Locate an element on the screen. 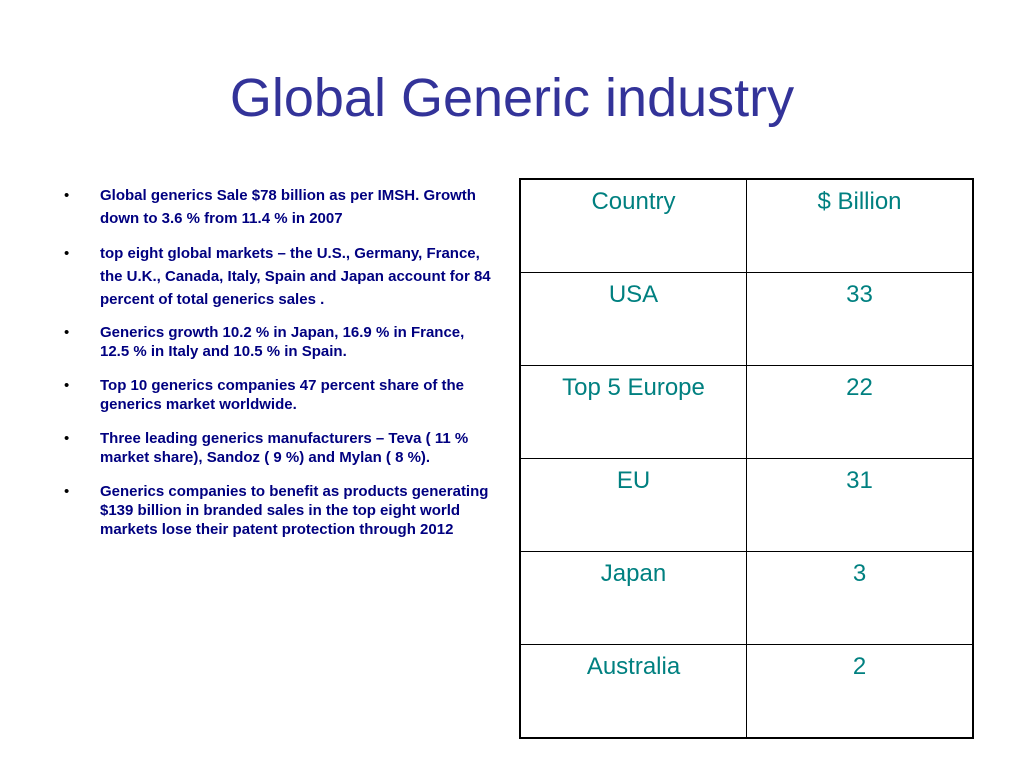  cell-country: Japan is located at coordinates (633, 598).